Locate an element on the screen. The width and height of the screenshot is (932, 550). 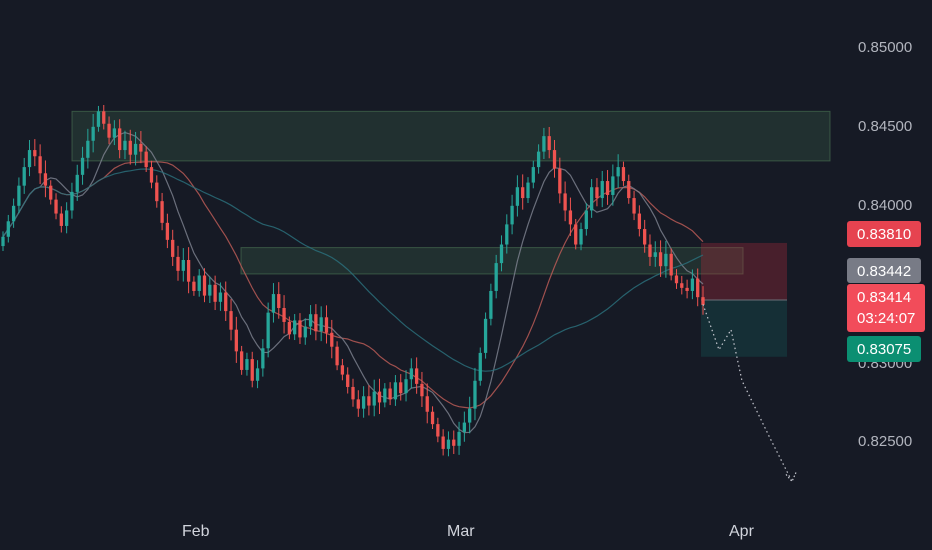
y-tick-label: 0.84000 is located at coordinates (885, 205).